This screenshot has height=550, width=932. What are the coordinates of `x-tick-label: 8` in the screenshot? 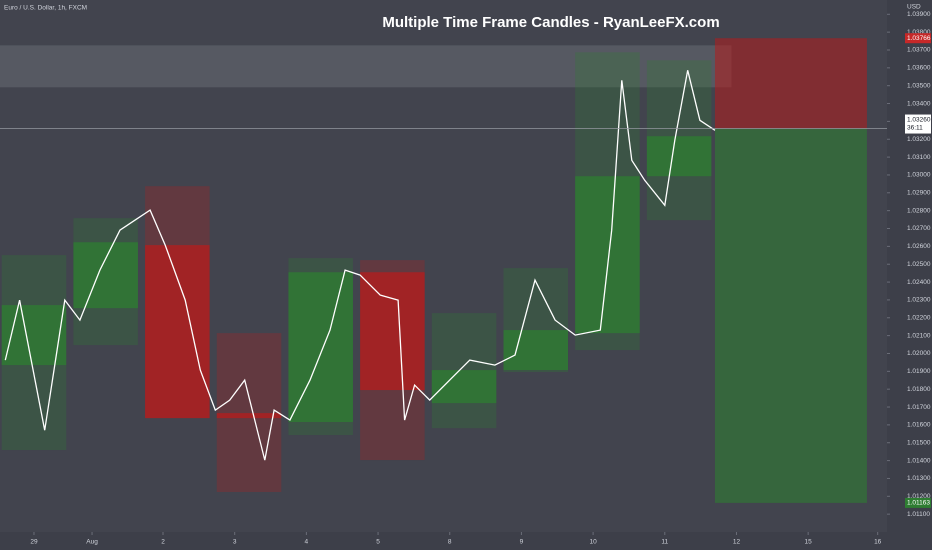 It's located at (450, 542).